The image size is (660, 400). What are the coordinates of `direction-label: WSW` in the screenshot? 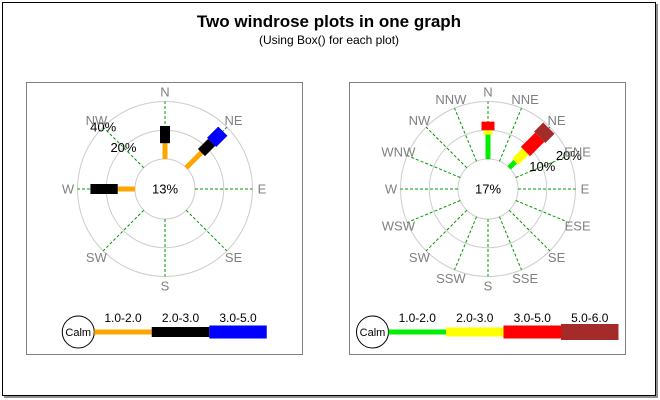 It's located at (399, 226).